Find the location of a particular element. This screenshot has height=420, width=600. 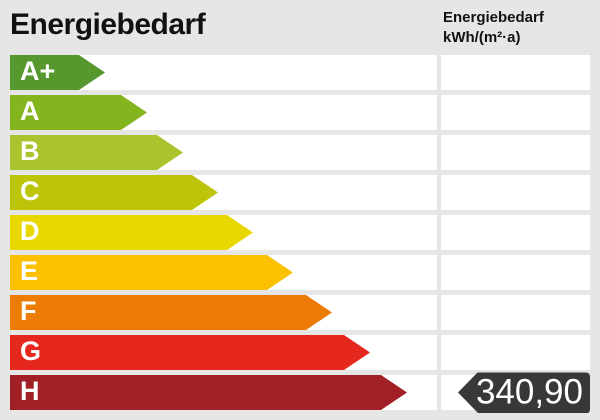

value-badge-arrow: 340,90 is located at coordinates (524, 392).